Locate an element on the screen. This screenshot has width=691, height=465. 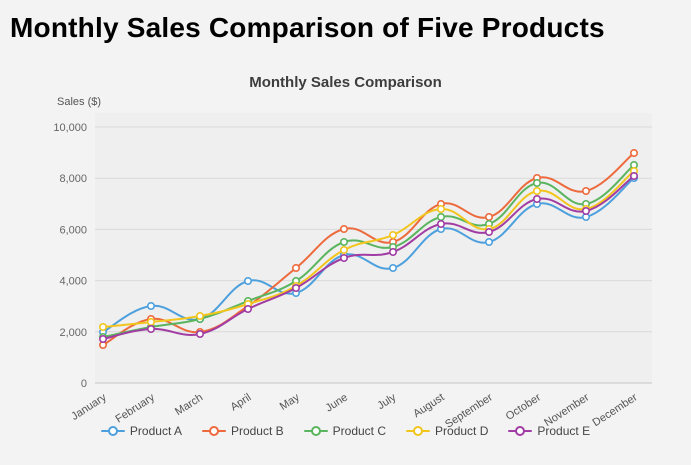
legend-item-product-e: Product E is located at coordinates (549, 431).